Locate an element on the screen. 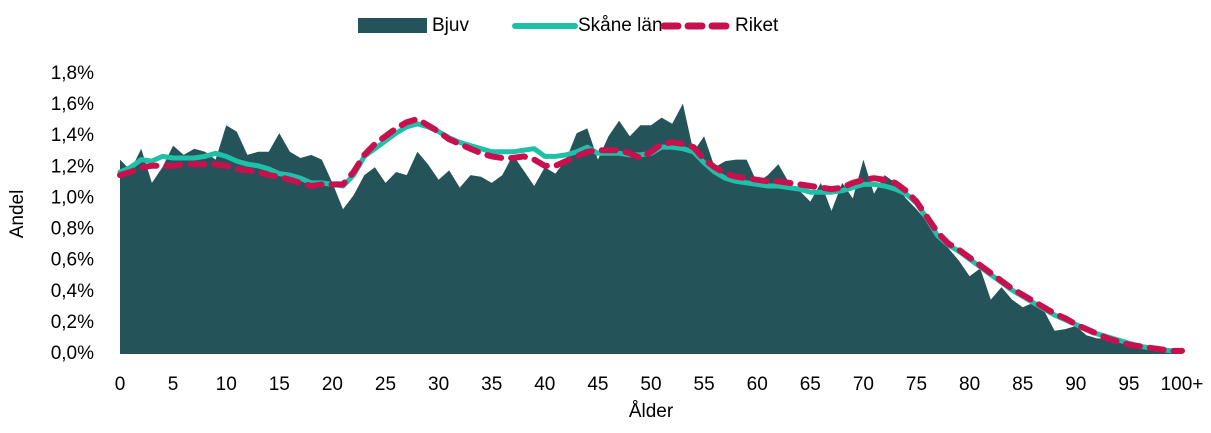 This screenshot has height=433, width=1211. y-tick-label: 1,8% is located at coordinates (72, 73).